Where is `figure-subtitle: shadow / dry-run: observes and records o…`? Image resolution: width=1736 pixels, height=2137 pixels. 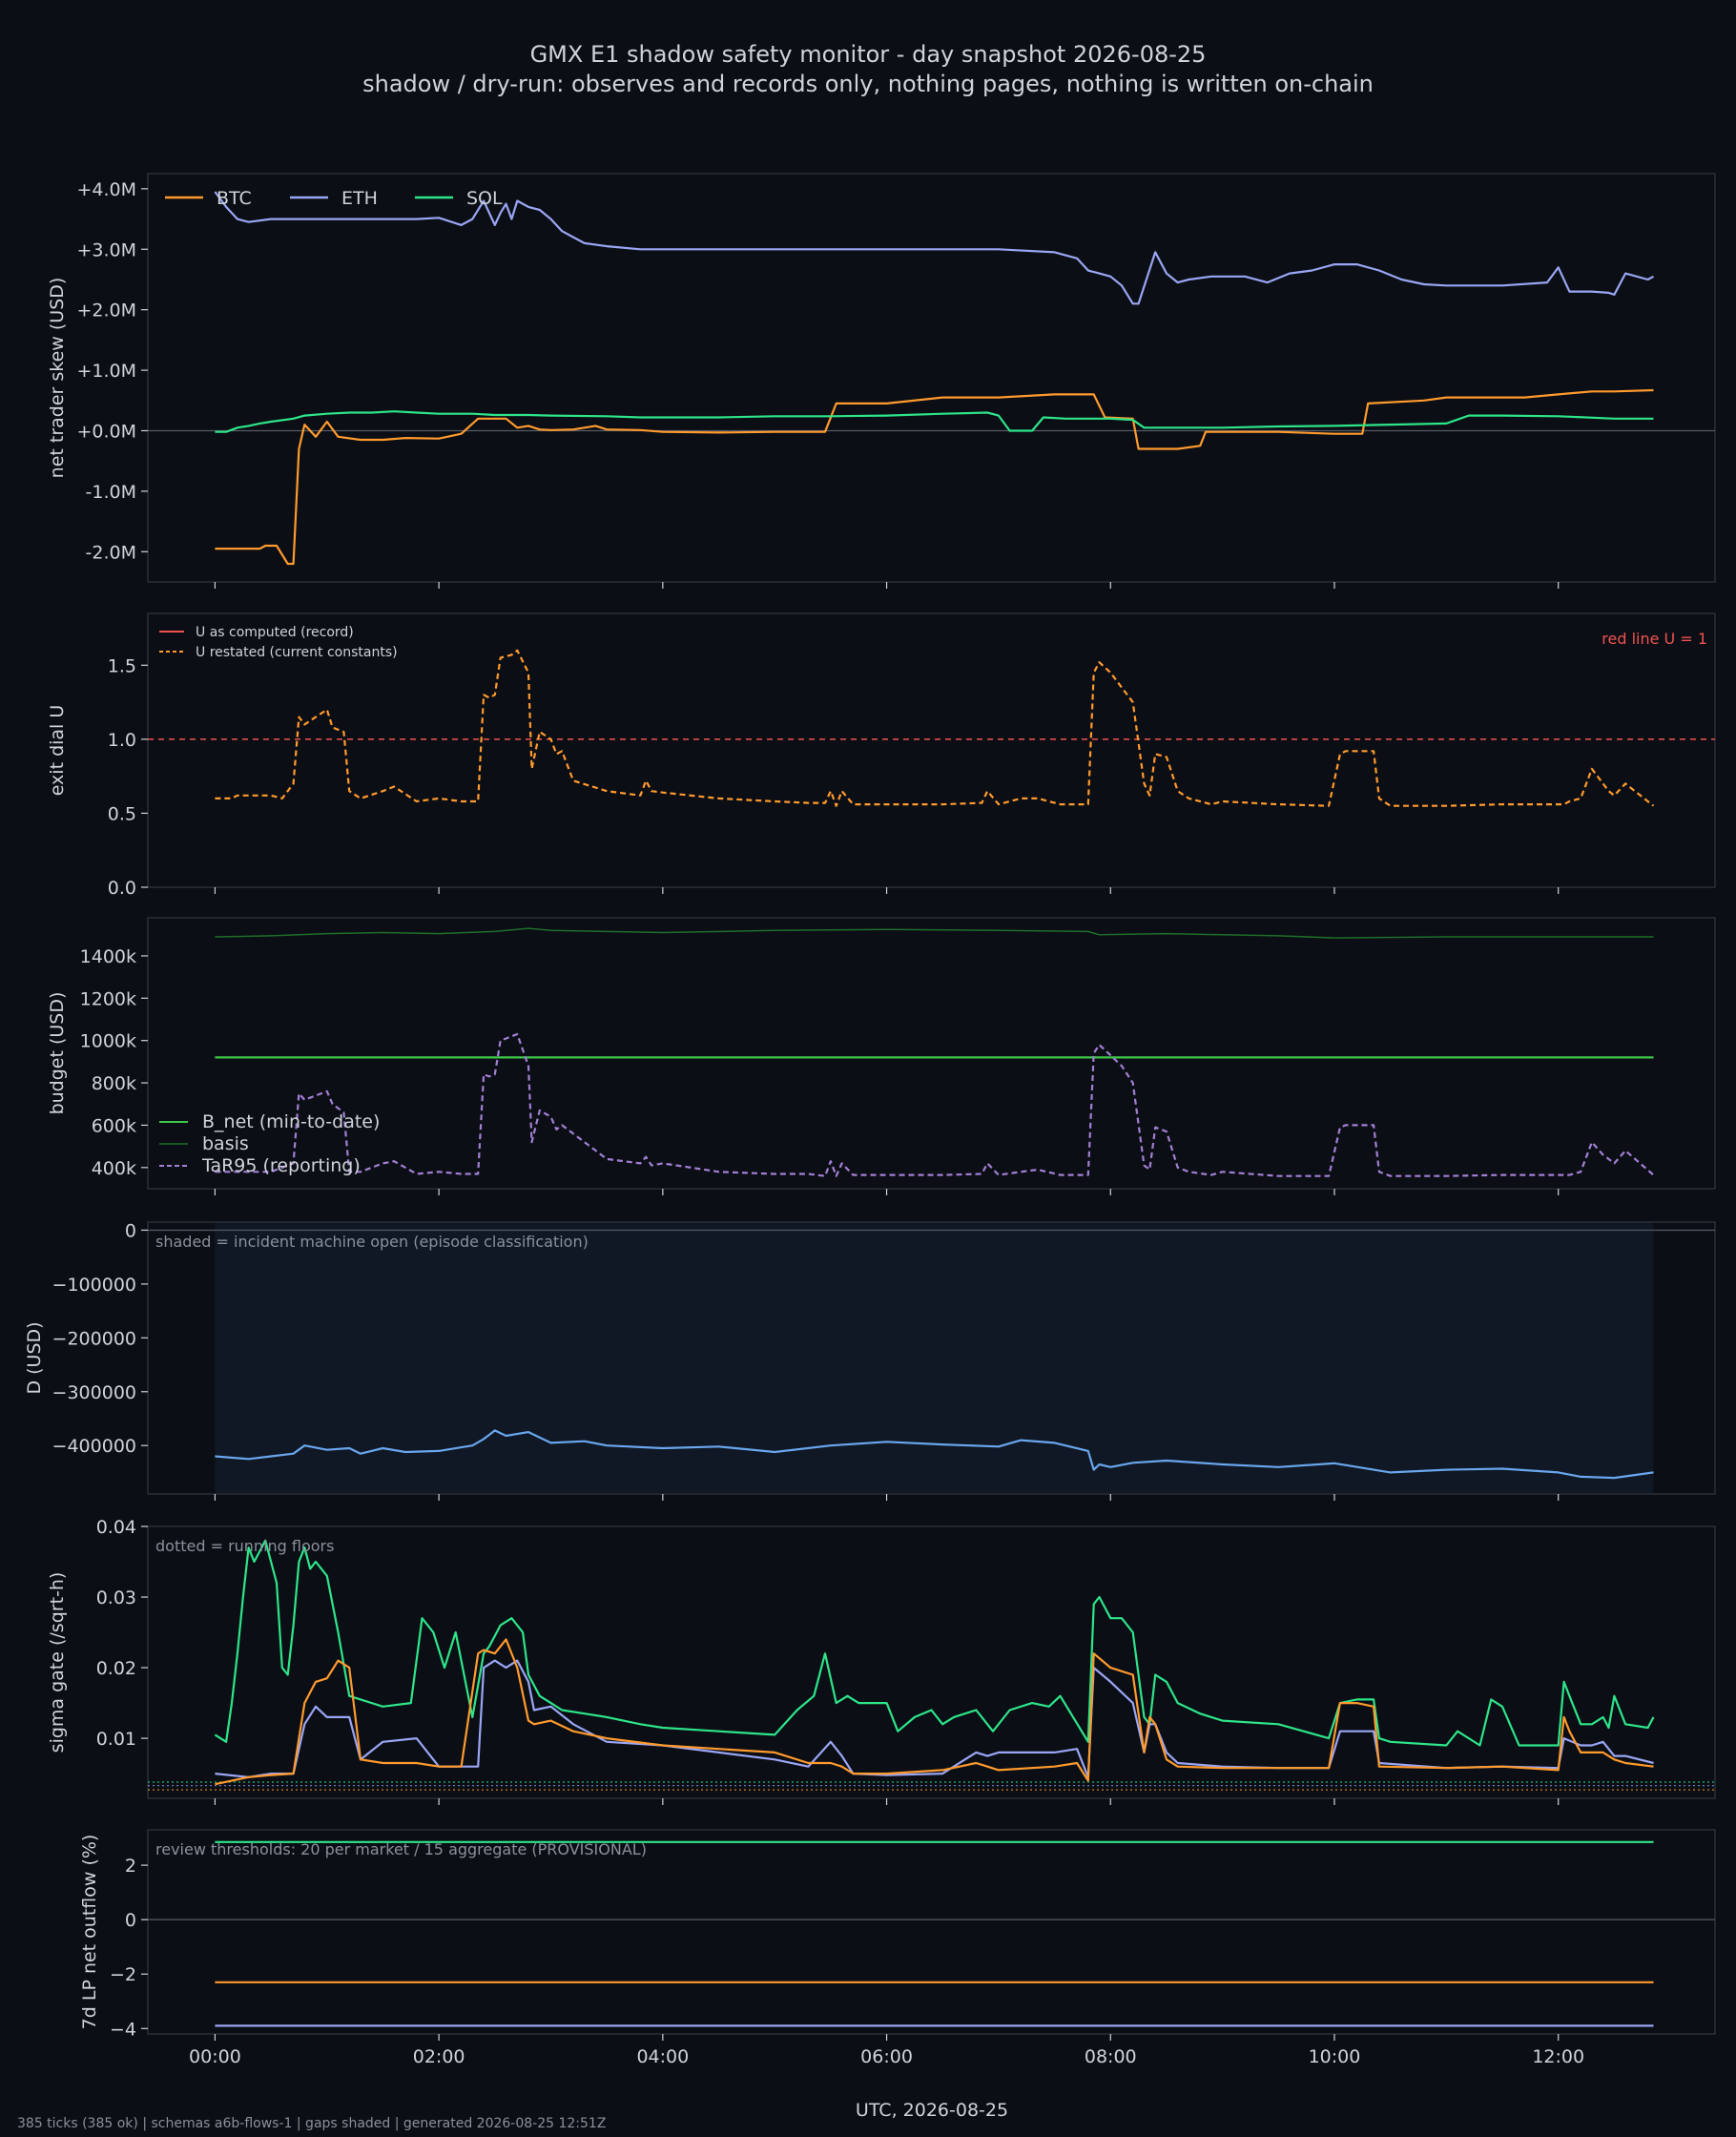 figure-subtitle: shadow / dry-run: observes and records o… is located at coordinates (868, 84).